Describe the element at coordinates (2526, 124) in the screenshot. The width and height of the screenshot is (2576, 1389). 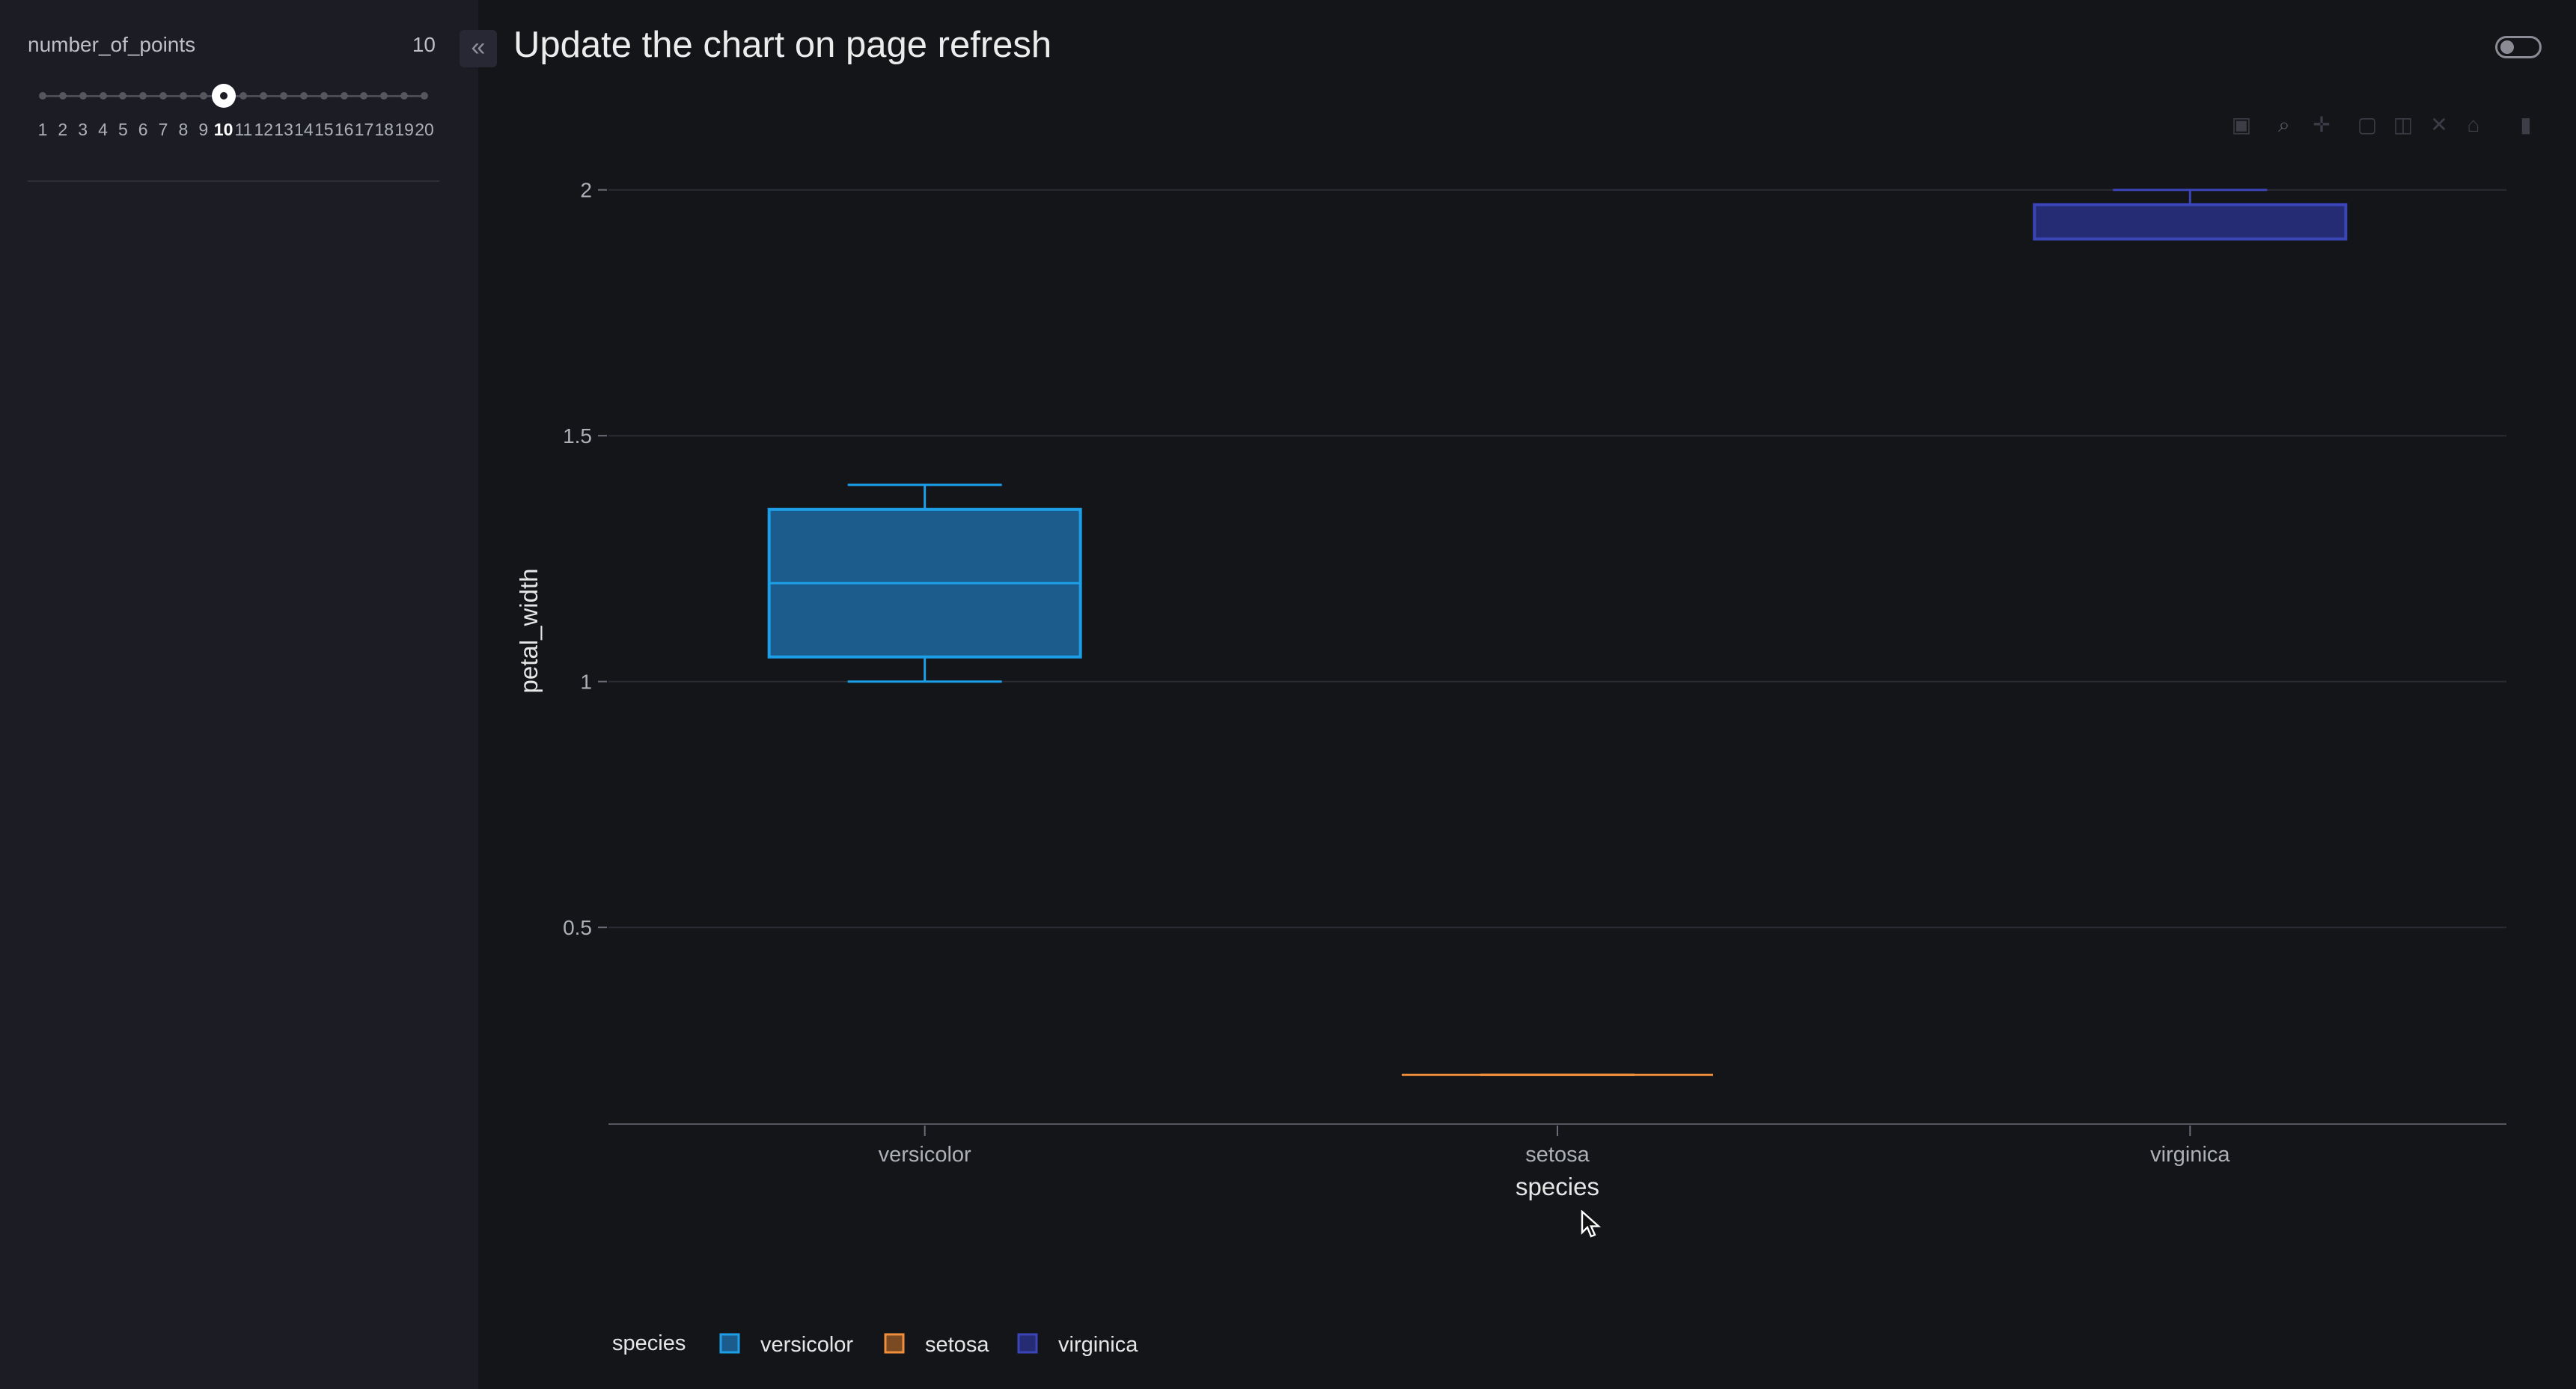
I see `plotly-logo-icon: ▮` at that location.